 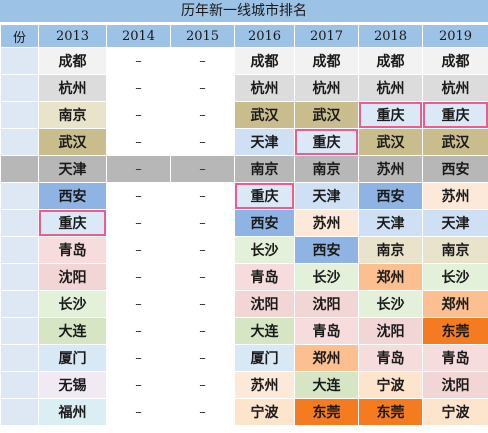 What do you see at coordinates (390, 36) in the screenshot?
I see `header-year-2018: 2018` at bounding box center [390, 36].